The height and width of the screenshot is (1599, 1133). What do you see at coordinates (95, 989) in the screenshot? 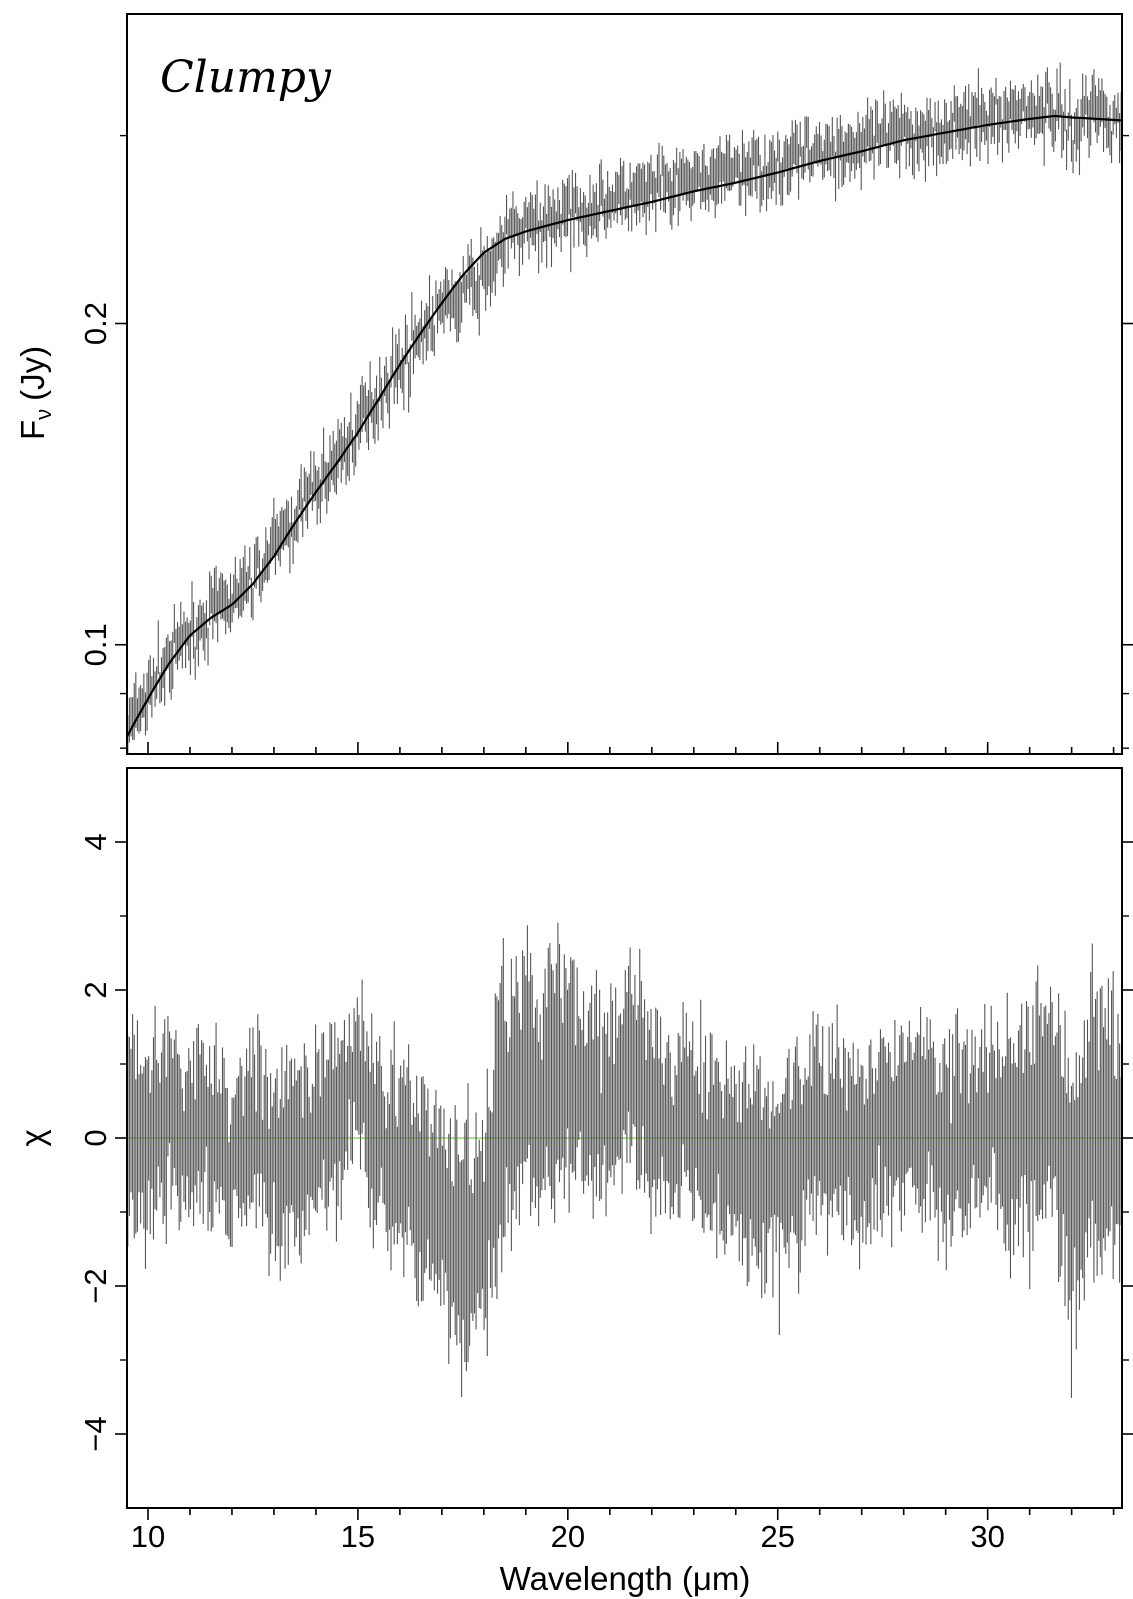
I see `bottom-y-tick-label: 2` at bounding box center [95, 989].